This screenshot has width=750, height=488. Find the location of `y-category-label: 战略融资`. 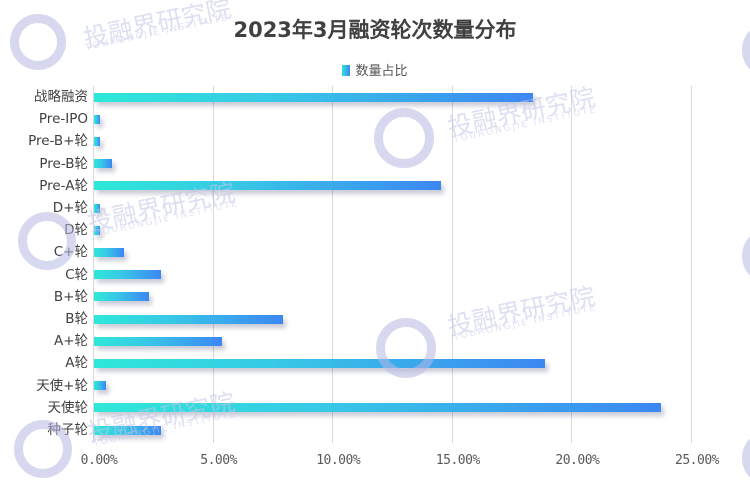

y-category-label: 战略融资 is located at coordinates (61, 97).